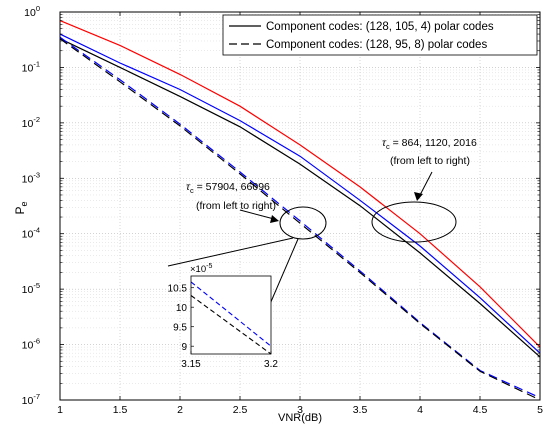  I want to click on annotation-right-ellipse, so click(414, 222).